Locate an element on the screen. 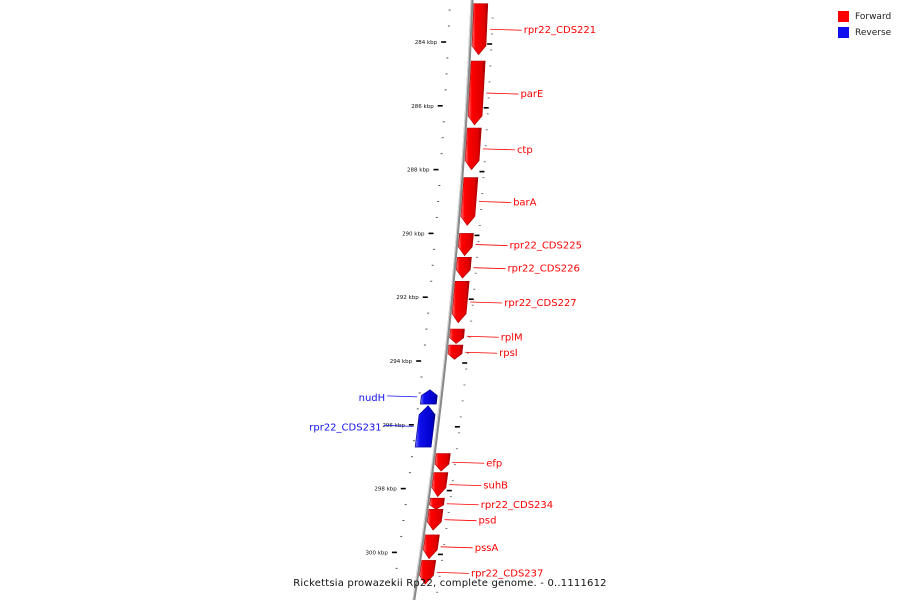 This screenshot has height=600, width=900. gene-label-rpr22_cds221: rpr22_CDS221 is located at coordinates (560, 30).